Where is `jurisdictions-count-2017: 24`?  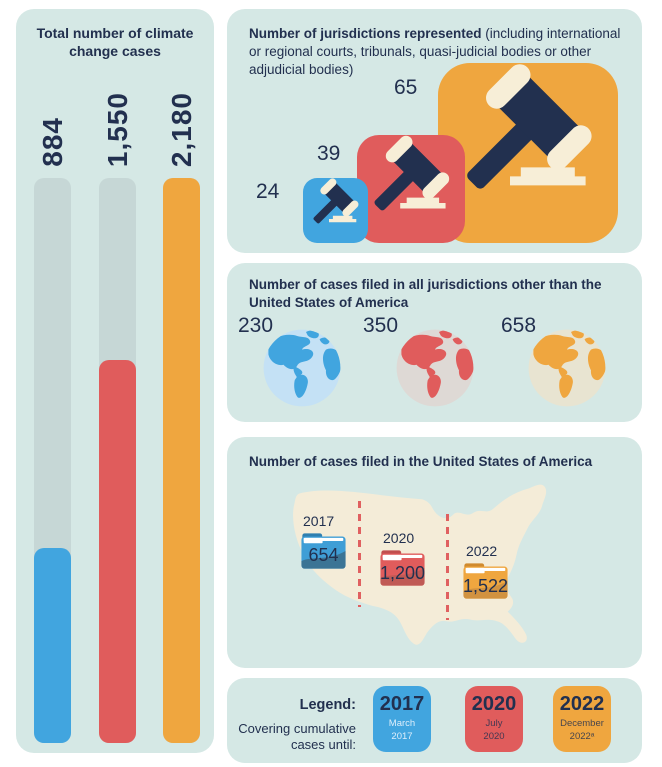 jurisdictions-count-2017: 24 is located at coordinates (268, 191).